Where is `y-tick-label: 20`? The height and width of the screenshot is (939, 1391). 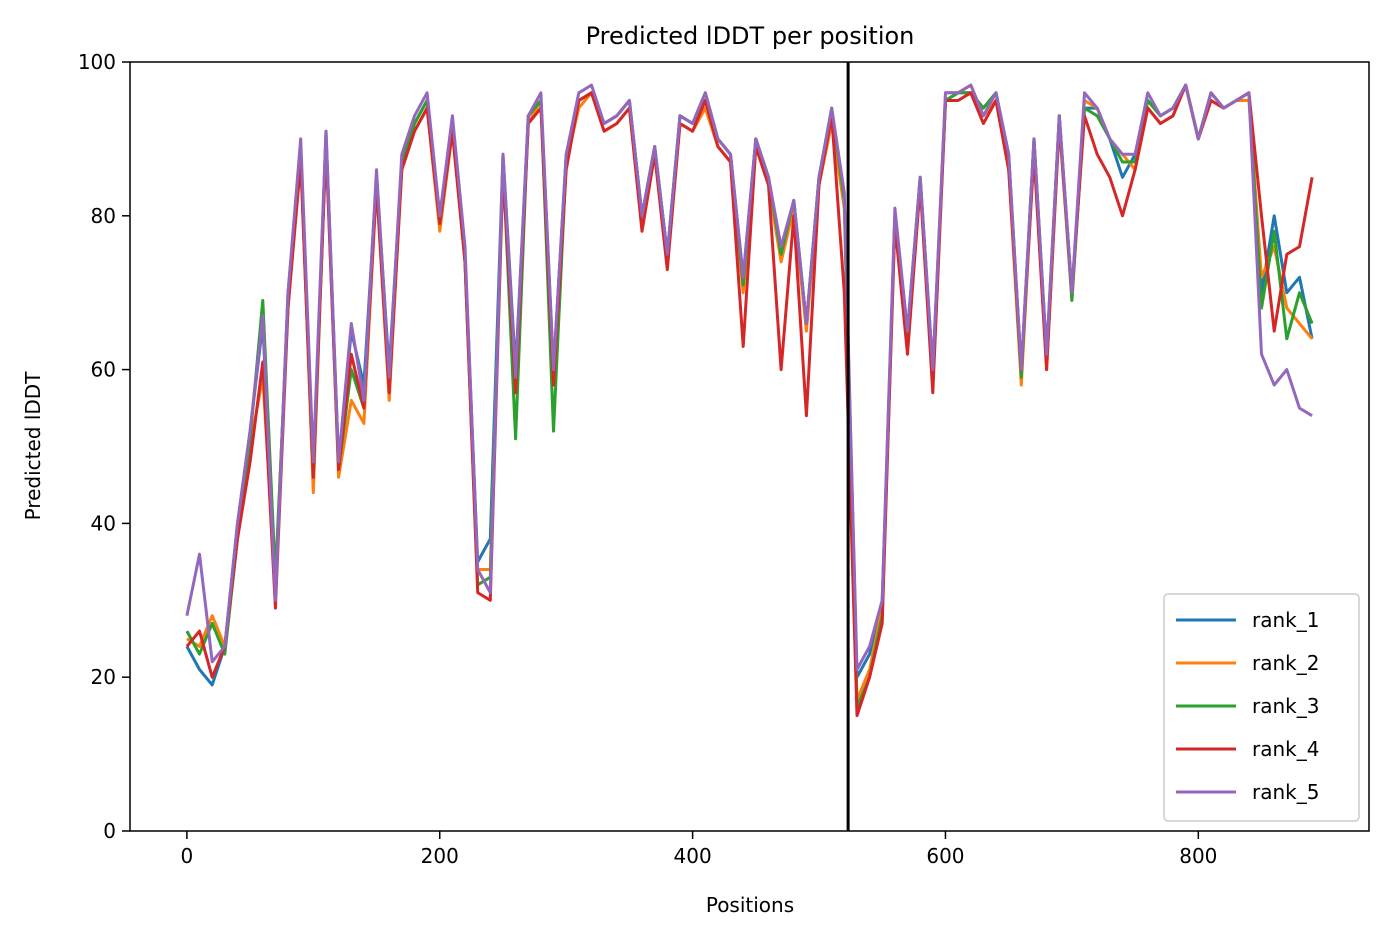
y-tick-label: 20 is located at coordinates (103, 677).